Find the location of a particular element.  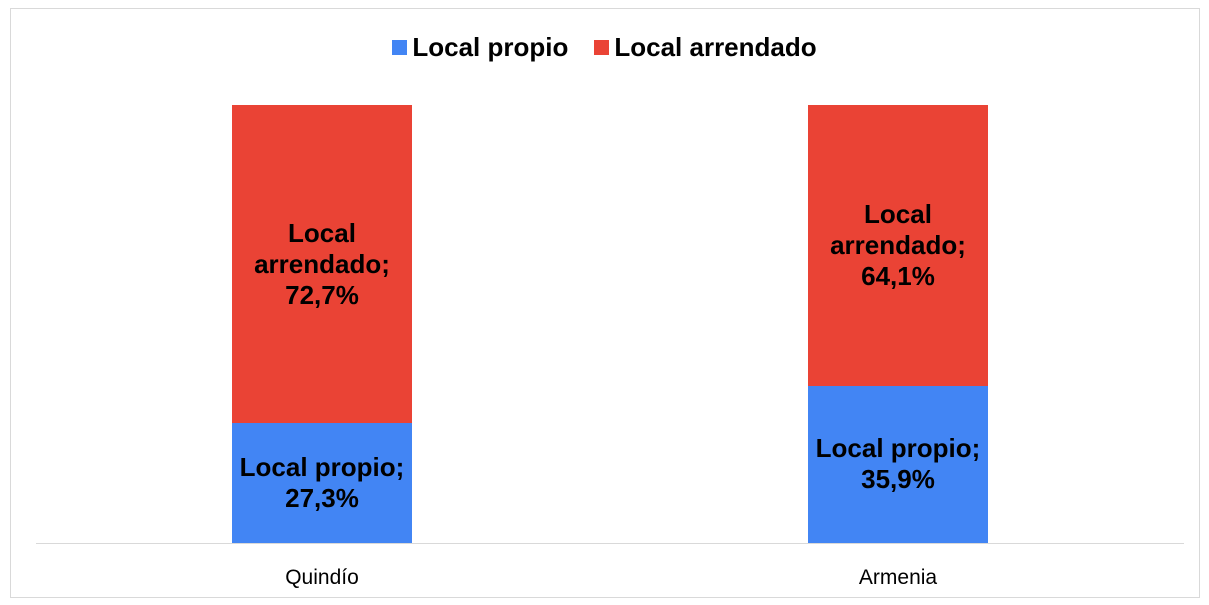

legend: Local propio Local arrendado is located at coordinates (604, 47).